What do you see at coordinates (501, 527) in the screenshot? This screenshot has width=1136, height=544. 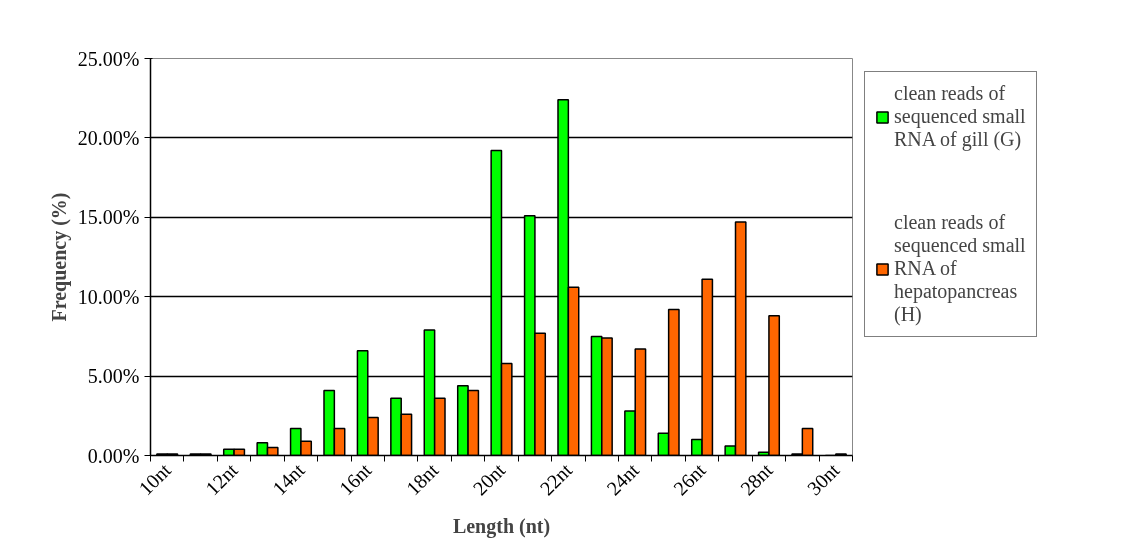 I see `x-axis-title: Length (nt)` at bounding box center [501, 527].